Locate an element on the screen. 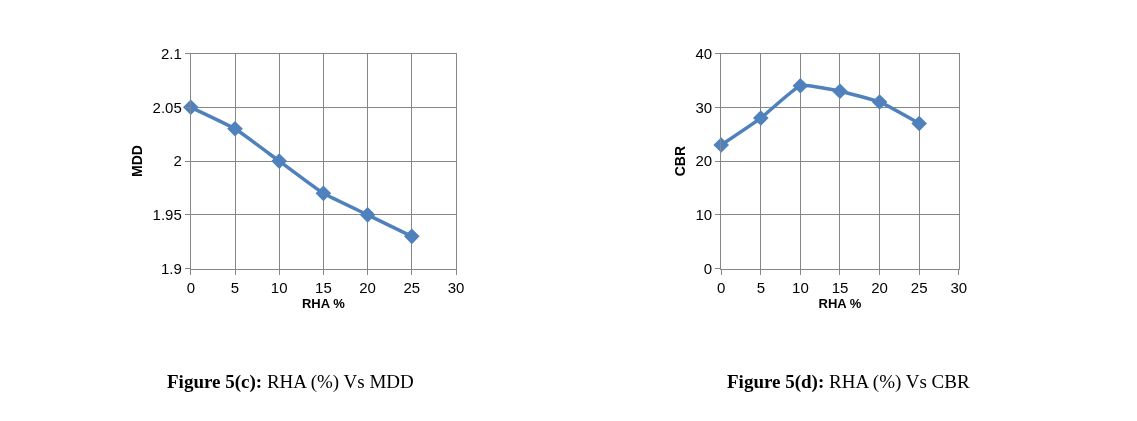 This screenshot has height=421, width=1137. y-tick-label: 1.9 is located at coordinates (171, 268).